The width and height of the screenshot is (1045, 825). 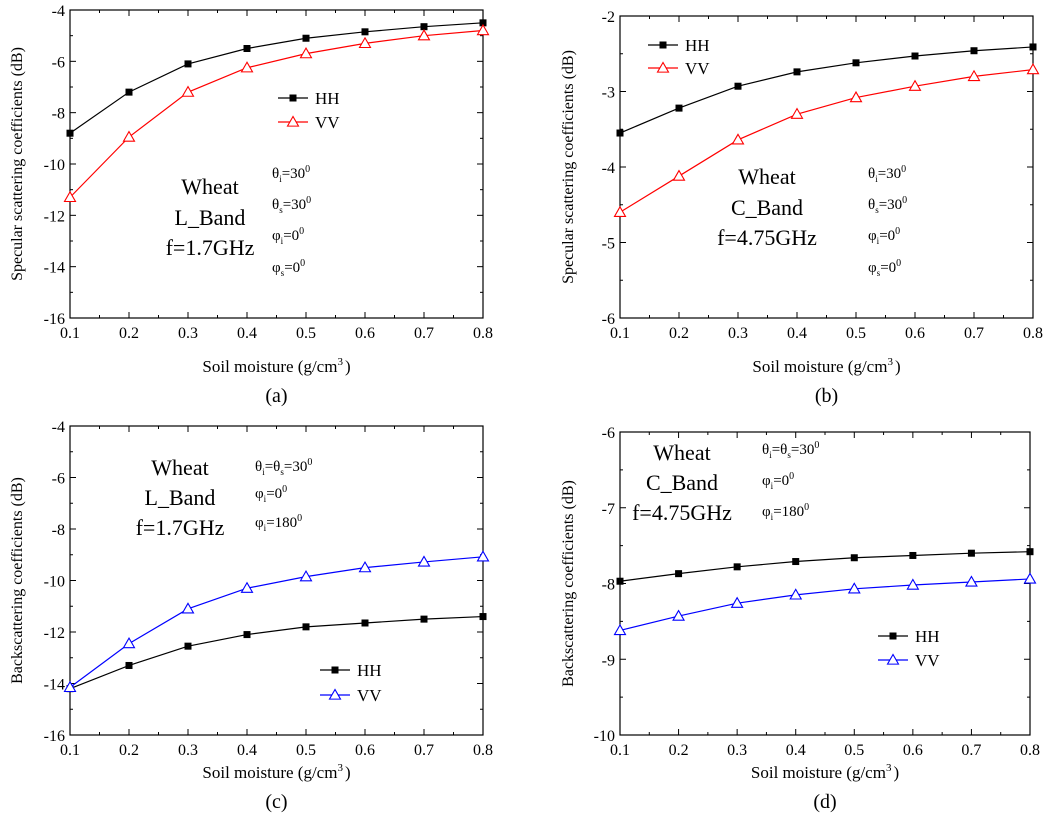 What do you see at coordinates (54, 268) in the screenshot?
I see `y-tick-label: -14` at bounding box center [54, 268].